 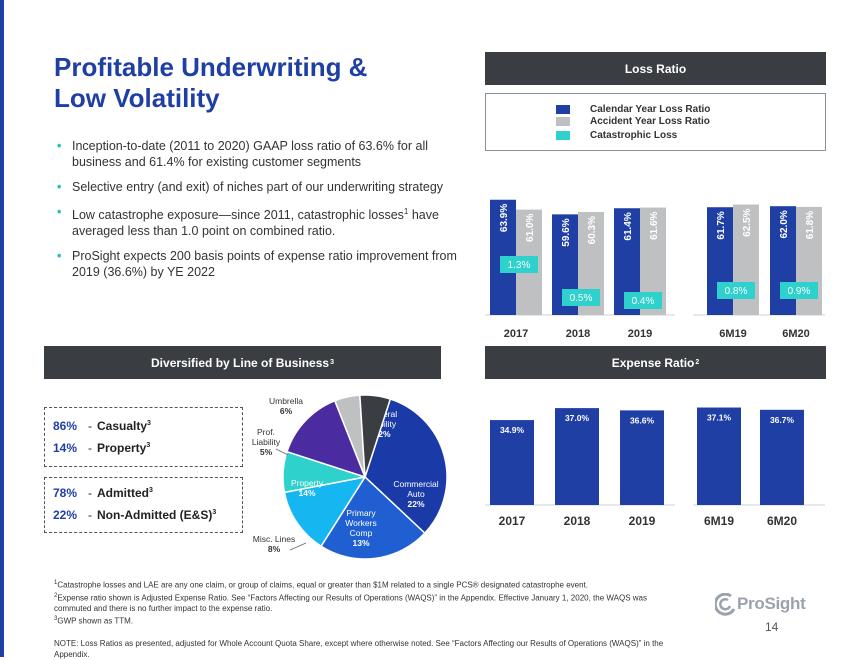 I want to click on pie-label: Commercial, so click(x=415, y=484).